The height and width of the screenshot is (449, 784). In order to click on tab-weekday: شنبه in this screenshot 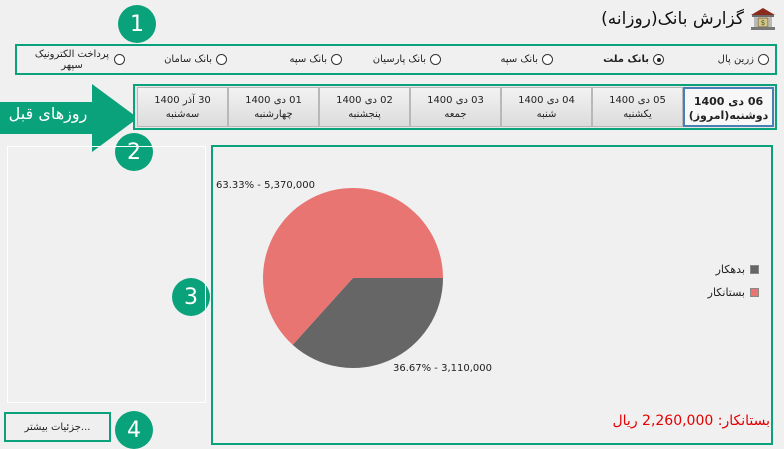, I will do `click(546, 114)`.